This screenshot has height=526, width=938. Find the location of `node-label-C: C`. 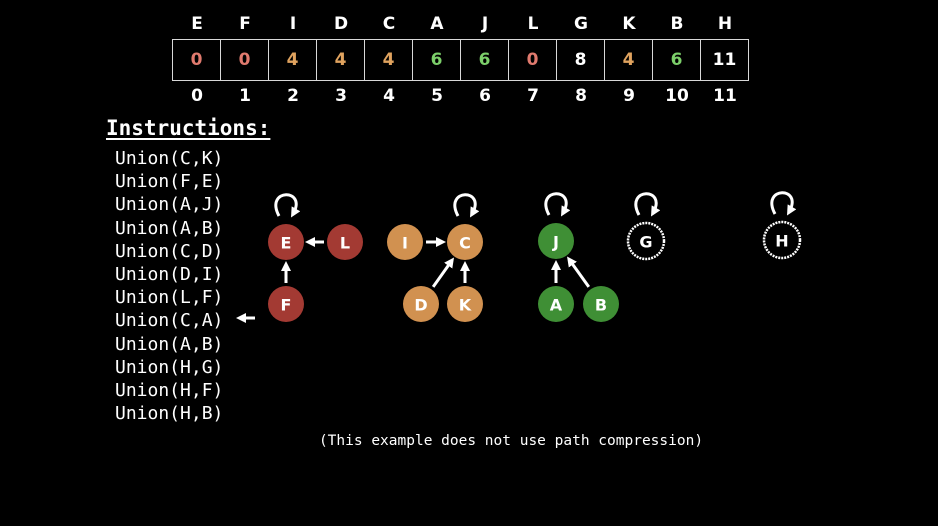

node-label-C: C is located at coordinates (465, 243).